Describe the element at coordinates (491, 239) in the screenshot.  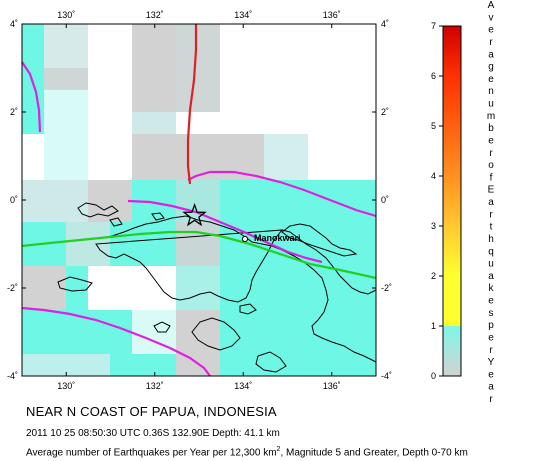
I see `colorbar-label-char: h` at that location.